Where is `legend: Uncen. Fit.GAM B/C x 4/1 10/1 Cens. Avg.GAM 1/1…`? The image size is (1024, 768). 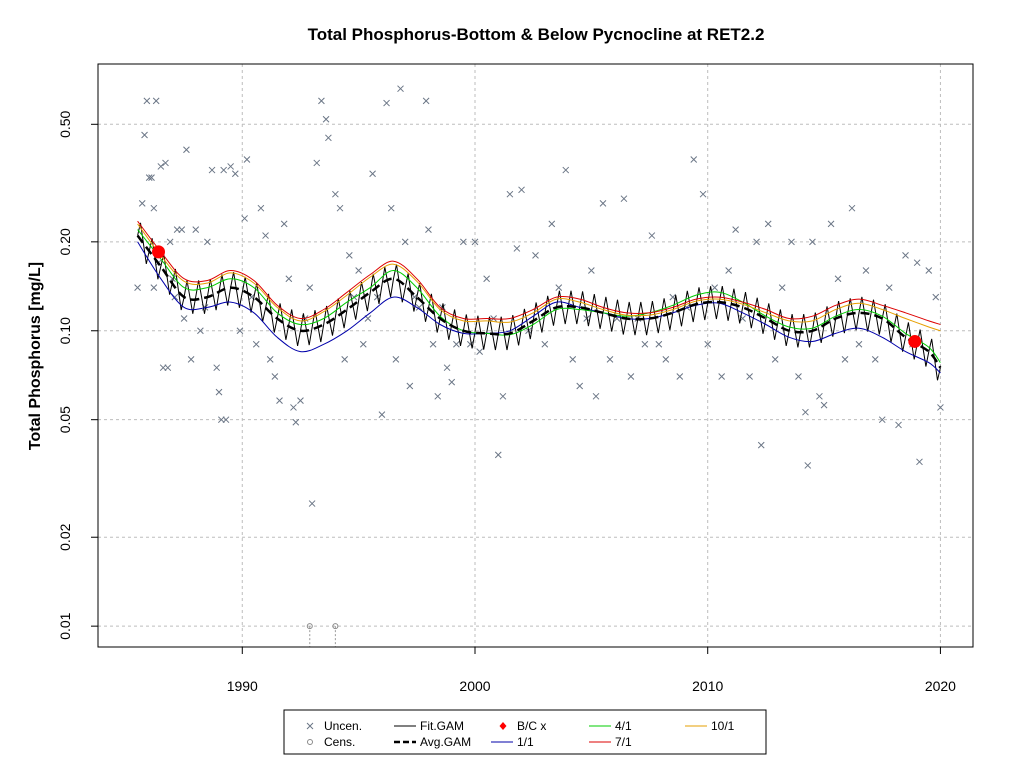 legend: Uncen. Fit.GAM B/C x 4/1 10/1 Cens. Avg.GAM 1/1… is located at coordinates (525, 732).